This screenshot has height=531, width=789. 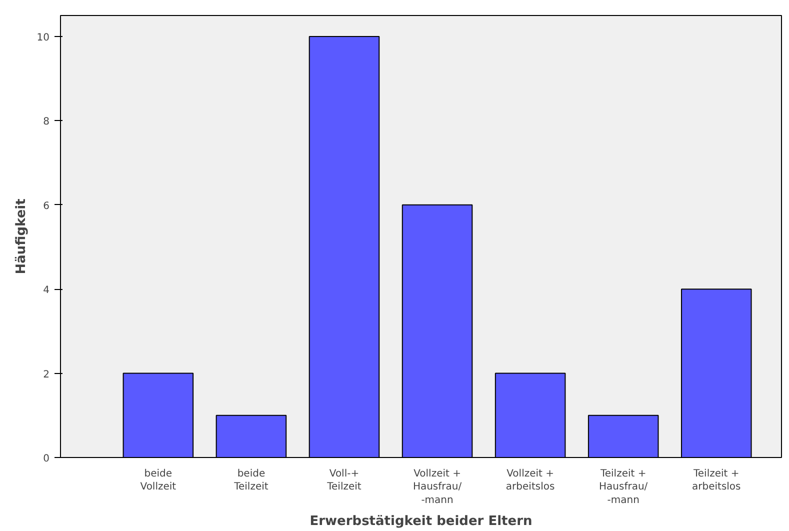 What do you see at coordinates (46, 206) in the screenshot?
I see `y-tick-label: 6` at bounding box center [46, 206].